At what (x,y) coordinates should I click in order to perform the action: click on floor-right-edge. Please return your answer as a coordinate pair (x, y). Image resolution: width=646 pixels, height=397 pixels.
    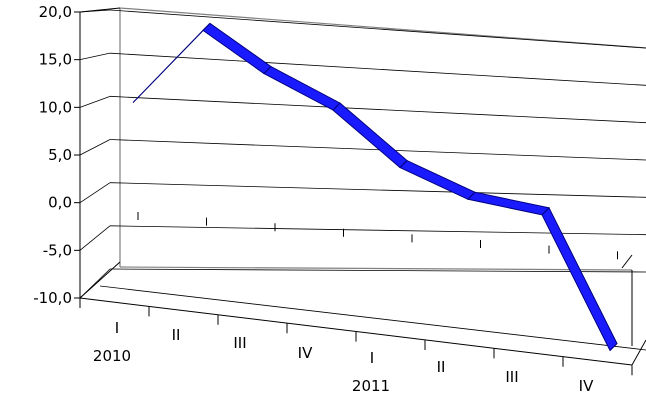
    Looking at the image, I should click on (638, 352).